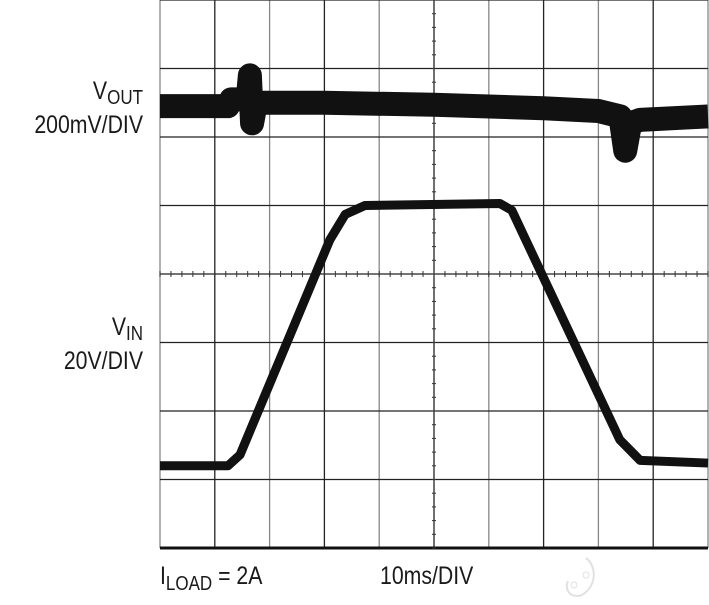  Describe the element at coordinates (82, 344) in the screenshot. I see `vin-label: VIN 20V/DIV` at that location.